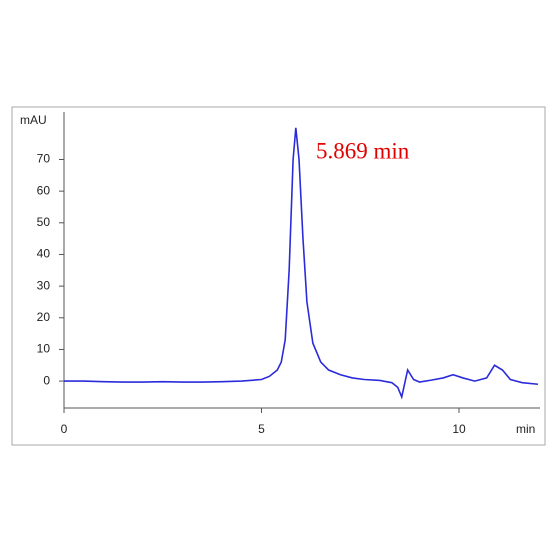  Describe the element at coordinates (46, 380) in the screenshot. I see `y-tick-label: 0` at that location.